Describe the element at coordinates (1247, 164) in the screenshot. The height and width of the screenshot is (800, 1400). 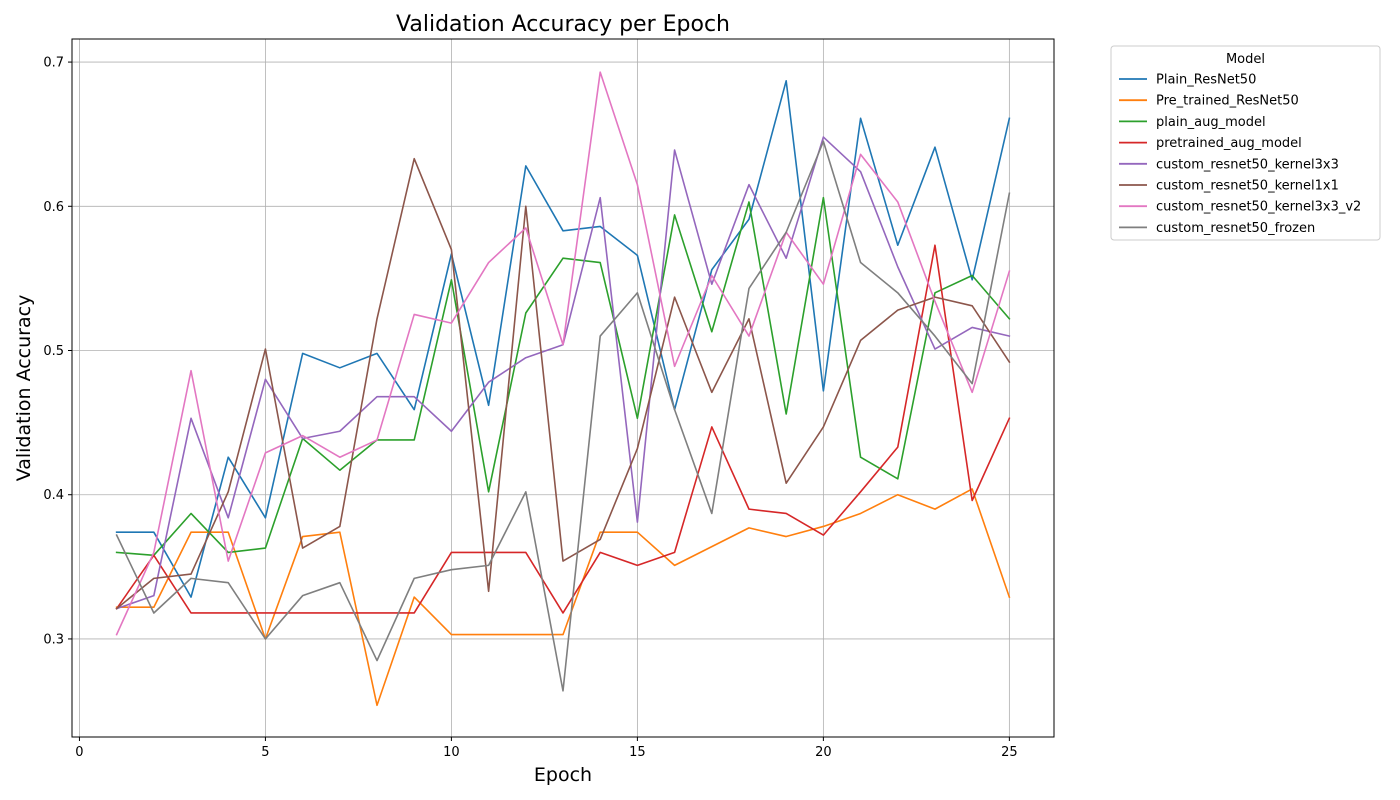
I see `legend-label: custom_resnet50_kernel3x3` at that location.